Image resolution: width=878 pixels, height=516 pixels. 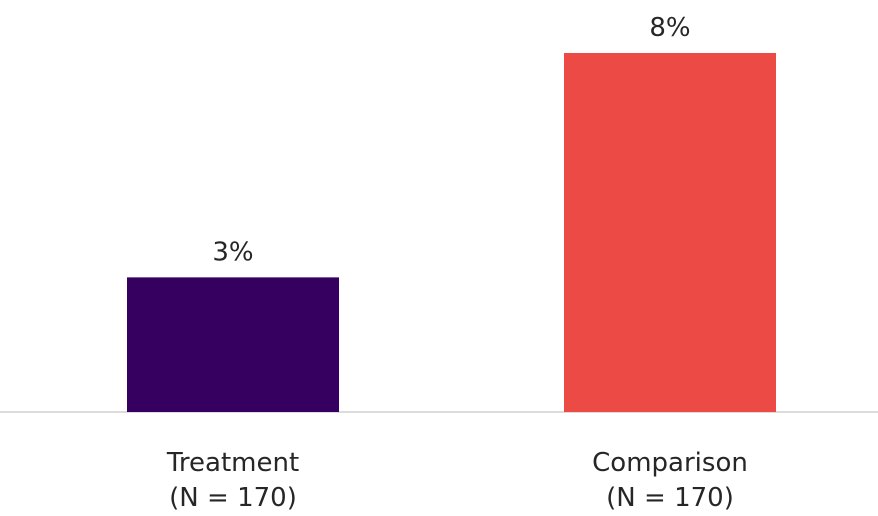 What do you see at coordinates (233, 344) in the screenshot?
I see `bar-treatment` at bounding box center [233, 344].